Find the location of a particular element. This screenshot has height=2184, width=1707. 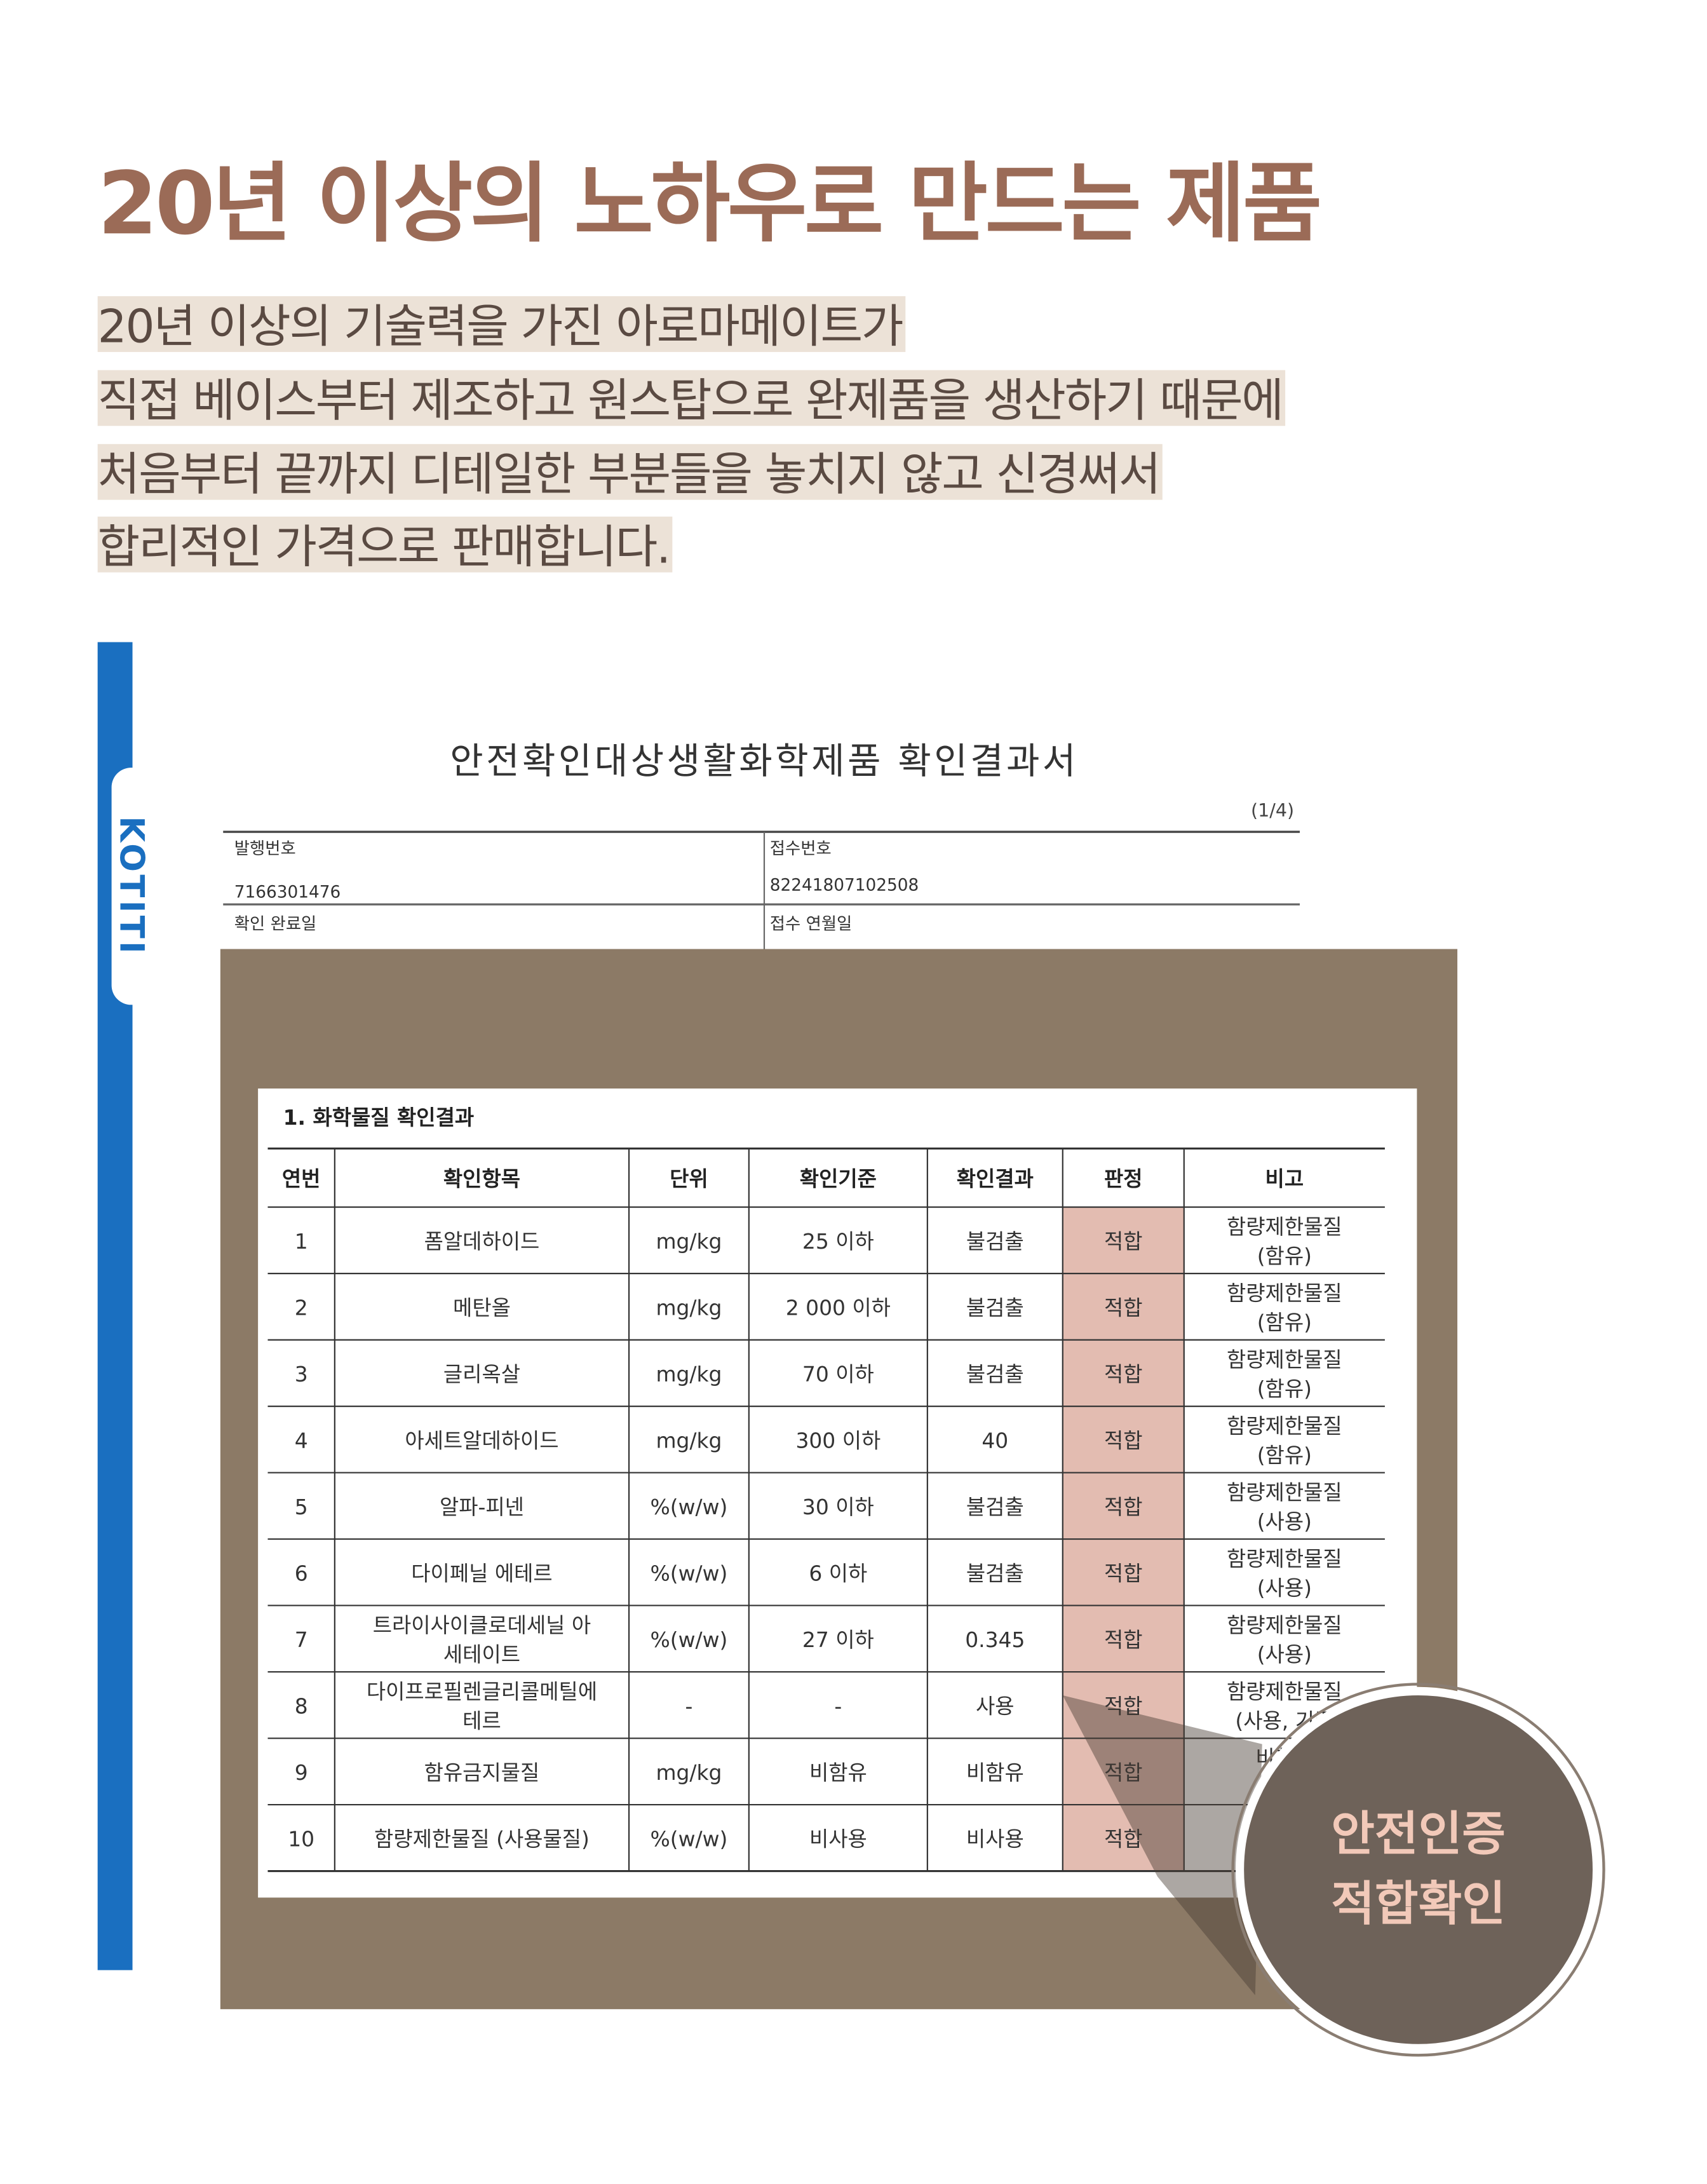

table-cell: 40 is located at coordinates (995, 1440).